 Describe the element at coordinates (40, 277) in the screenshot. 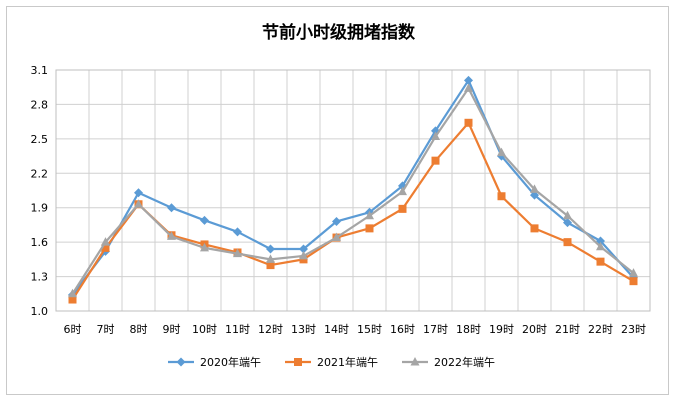

I see `y-tick-label: 1.3` at that location.